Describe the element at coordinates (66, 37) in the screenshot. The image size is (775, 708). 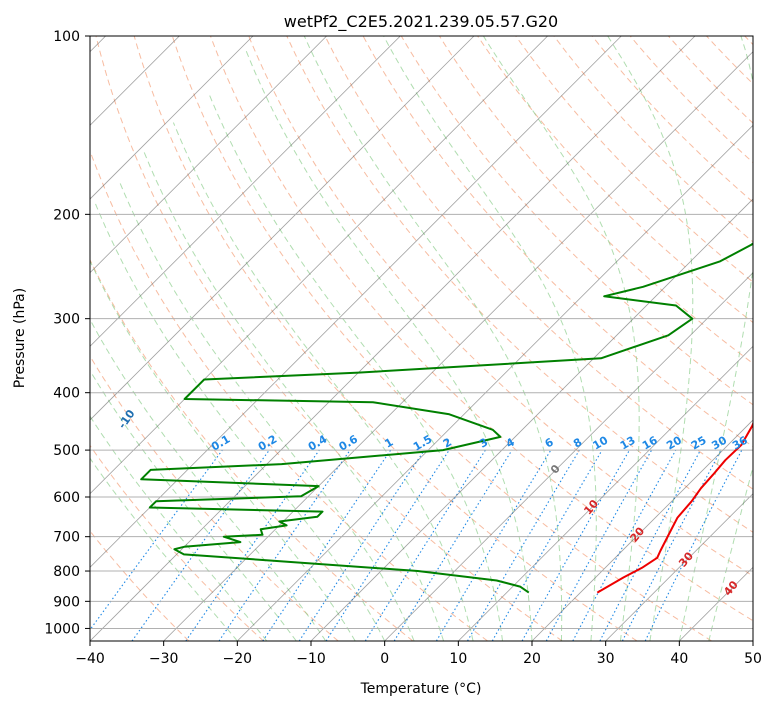
I see `y-tick-label: 100` at that location.